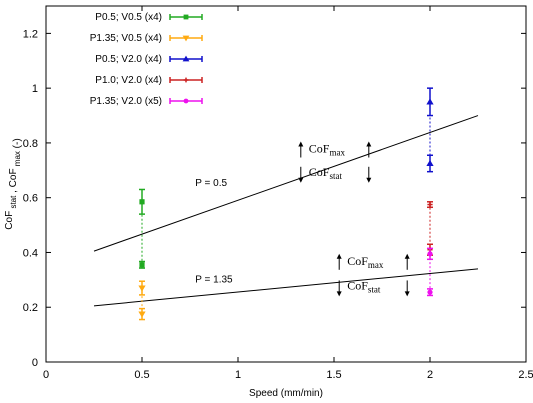 The height and width of the screenshot is (403, 533). I want to click on legend-entry: P0.5; V0.5 (x4), so click(149, 17).